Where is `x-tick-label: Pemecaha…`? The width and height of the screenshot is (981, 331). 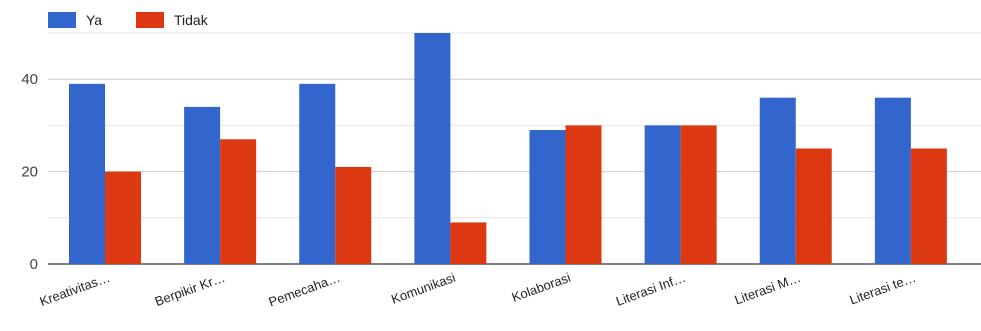
x-tick-label: Pemecaha… is located at coordinates (305, 290).